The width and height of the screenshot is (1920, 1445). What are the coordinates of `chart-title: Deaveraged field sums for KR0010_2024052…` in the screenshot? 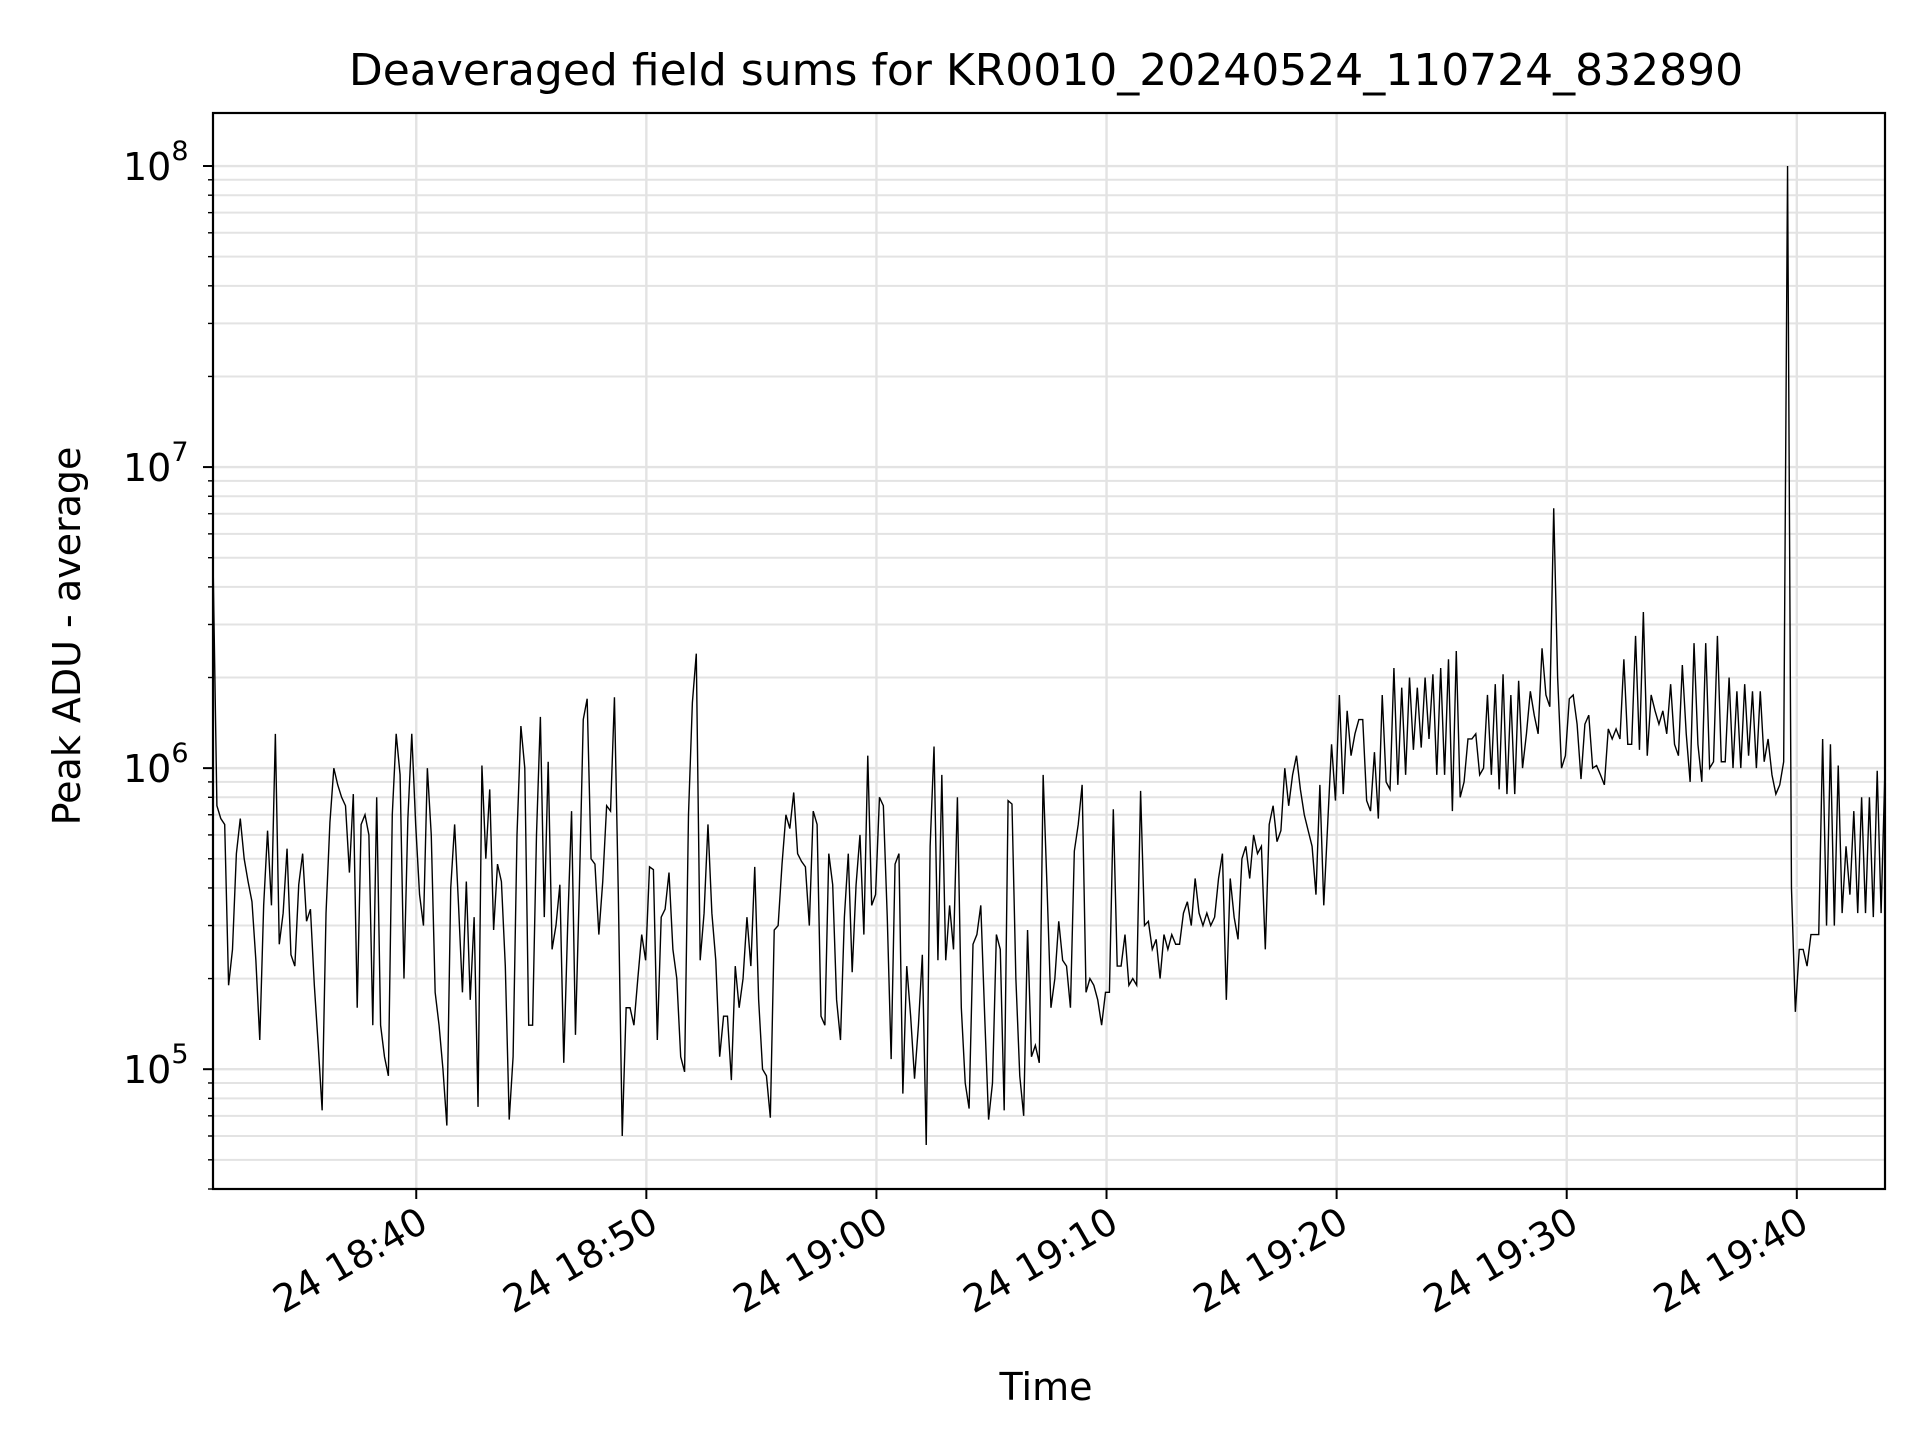 It's located at (1046, 70).